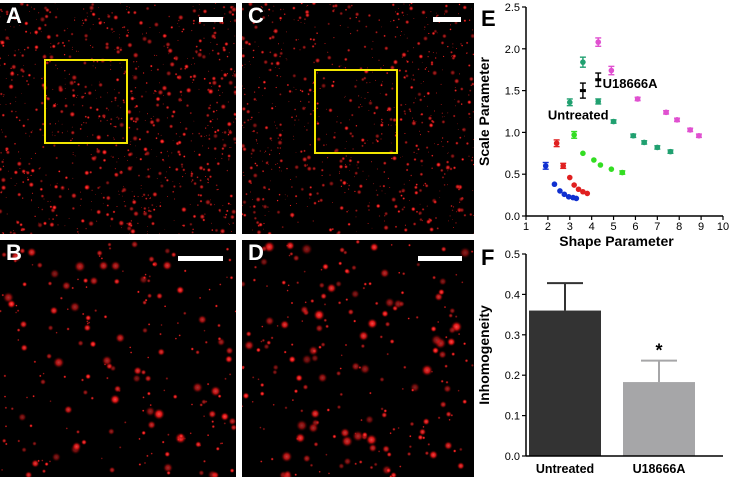 This screenshot has width=735, height=477. I want to click on y-tick-label: 2.0, so click(512, 50).